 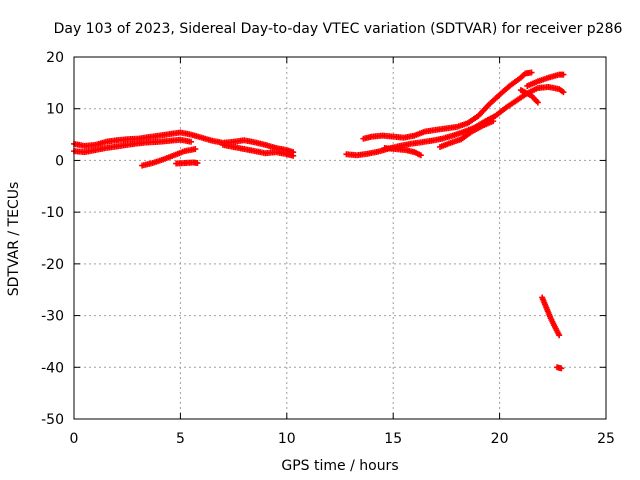 What do you see at coordinates (14, 239) in the screenshot?
I see `y-axis-label: SDTVAR / TECUs` at bounding box center [14, 239].